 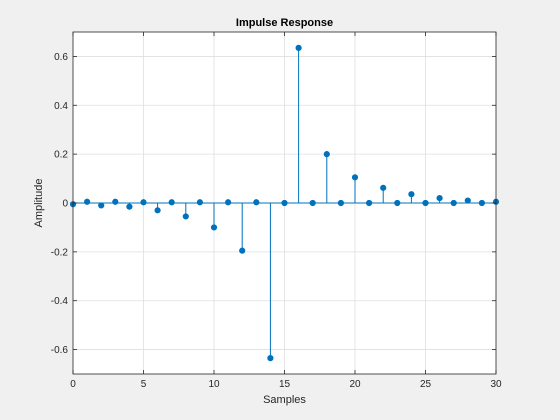 I want to click on y-tick-label: 0.6, so click(x=61, y=57).